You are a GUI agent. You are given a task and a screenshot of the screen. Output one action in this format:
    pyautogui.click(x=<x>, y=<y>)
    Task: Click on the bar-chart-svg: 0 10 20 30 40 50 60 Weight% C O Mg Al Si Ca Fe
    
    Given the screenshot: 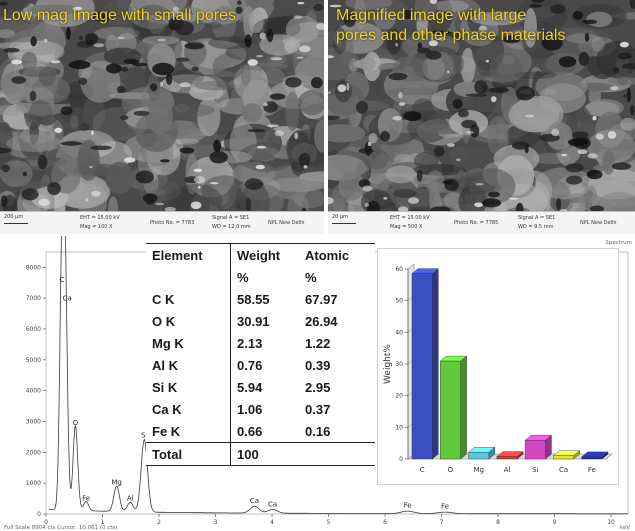 What is the action you would take?
    pyautogui.click(x=498, y=368)
    